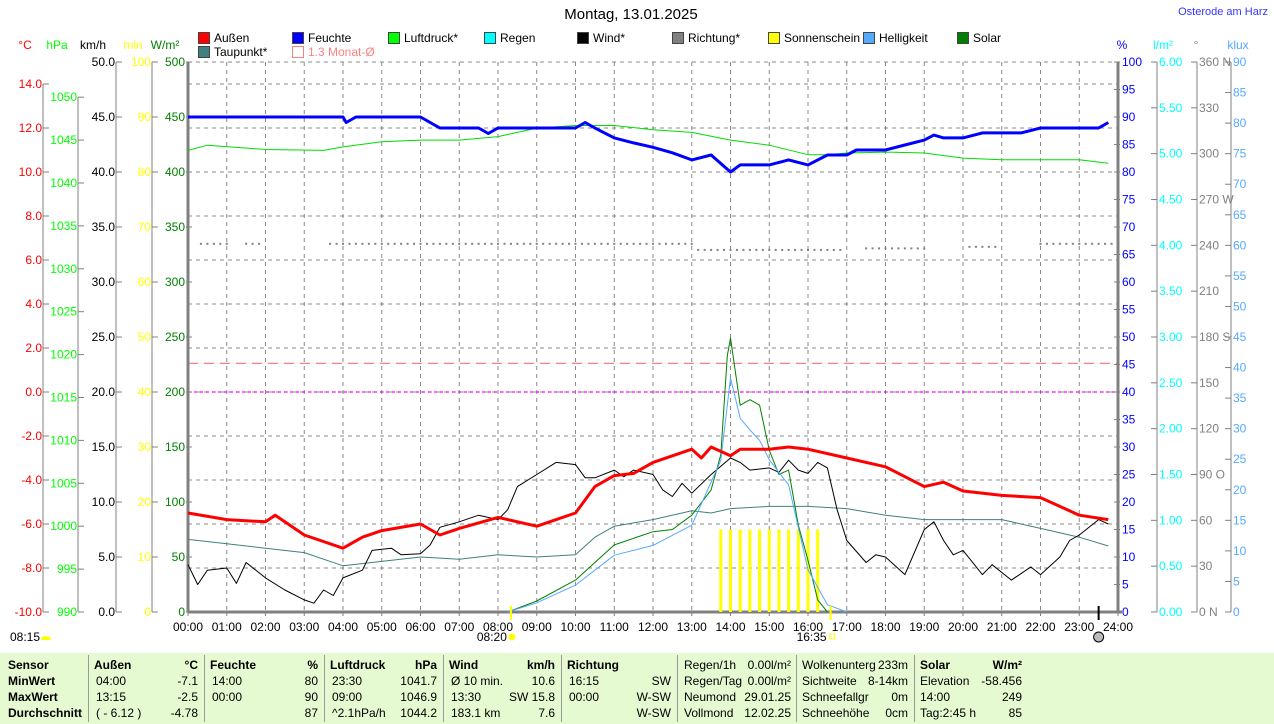 The image size is (1274, 724). What do you see at coordinates (188, 627) in the screenshot?
I see `x-tick-label: 00:00` at bounding box center [188, 627].